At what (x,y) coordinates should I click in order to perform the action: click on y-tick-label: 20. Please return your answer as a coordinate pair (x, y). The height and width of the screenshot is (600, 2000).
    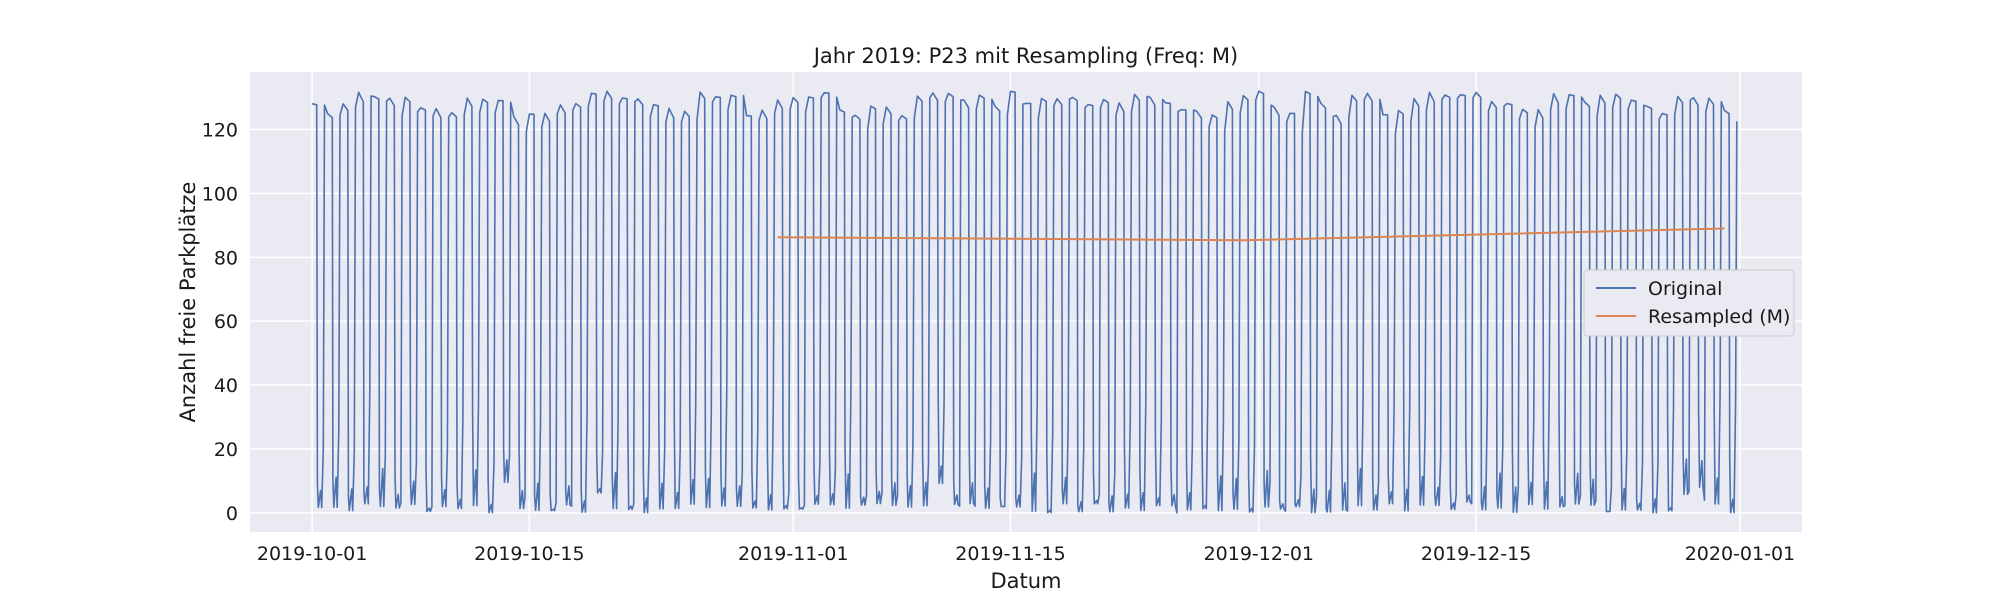
    Looking at the image, I should click on (226, 450).